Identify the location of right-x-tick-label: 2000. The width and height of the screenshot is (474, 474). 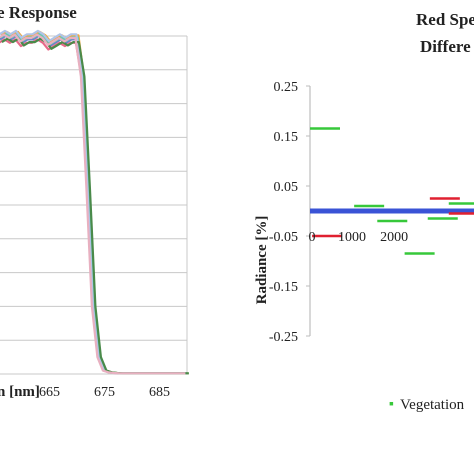
(394, 237).